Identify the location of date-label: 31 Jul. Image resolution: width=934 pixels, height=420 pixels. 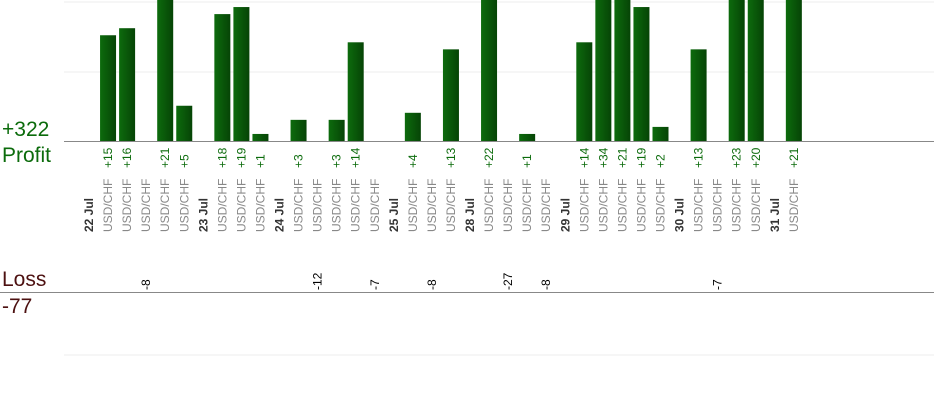
(775, 215).